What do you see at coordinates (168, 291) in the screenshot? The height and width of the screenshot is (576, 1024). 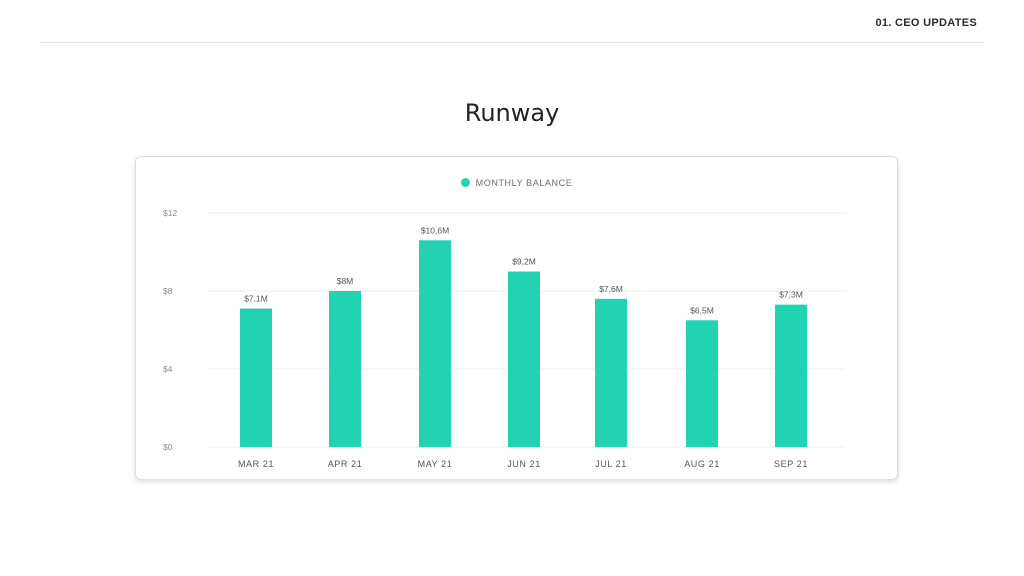 I see `y-tick-label: $8` at bounding box center [168, 291].